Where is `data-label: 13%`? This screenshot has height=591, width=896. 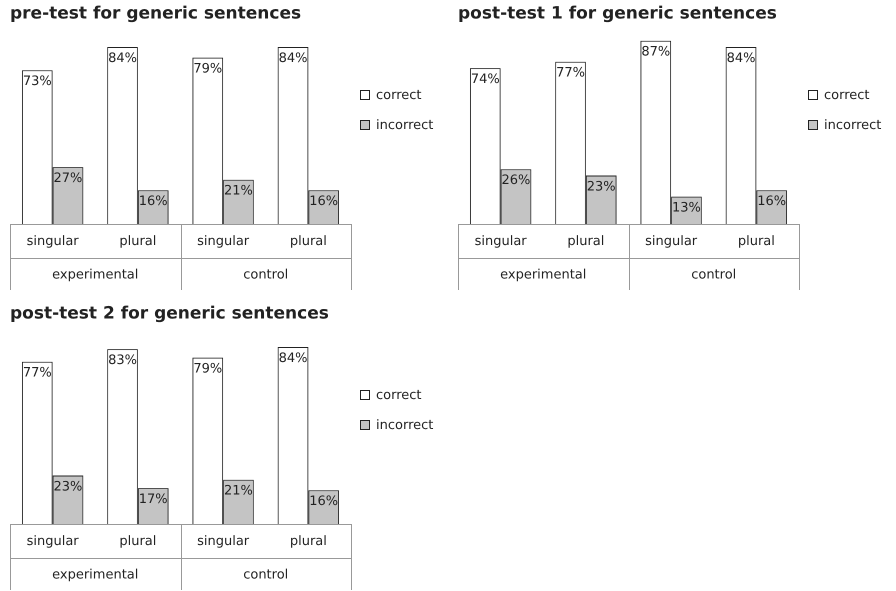 data-label: 13% is located at coordinates (686, 208).